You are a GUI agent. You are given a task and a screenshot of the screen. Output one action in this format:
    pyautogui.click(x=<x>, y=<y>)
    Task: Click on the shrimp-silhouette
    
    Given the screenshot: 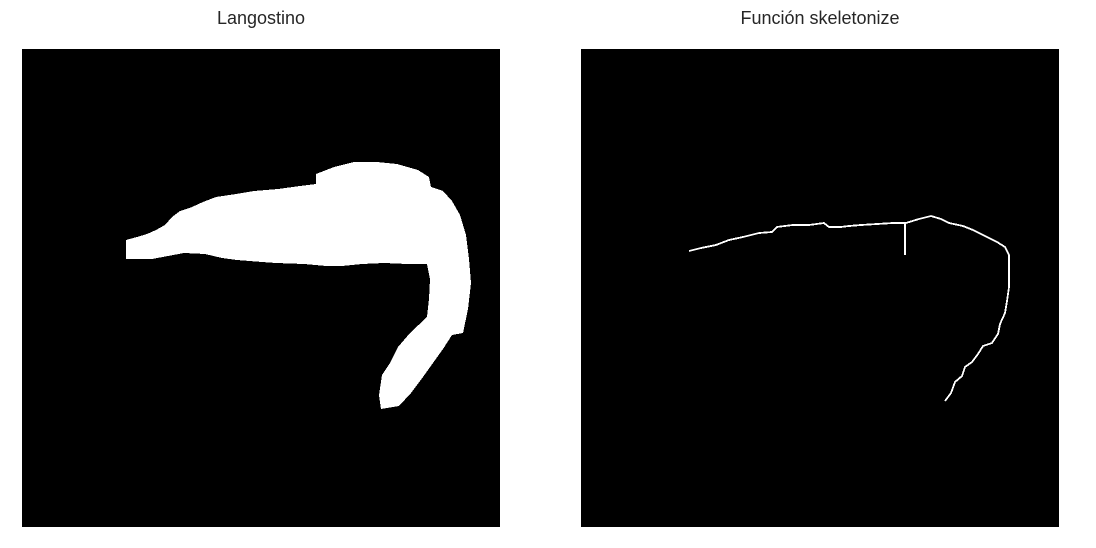 What is the action you would take?
    pyautogui.click(x=298, y=285)
    